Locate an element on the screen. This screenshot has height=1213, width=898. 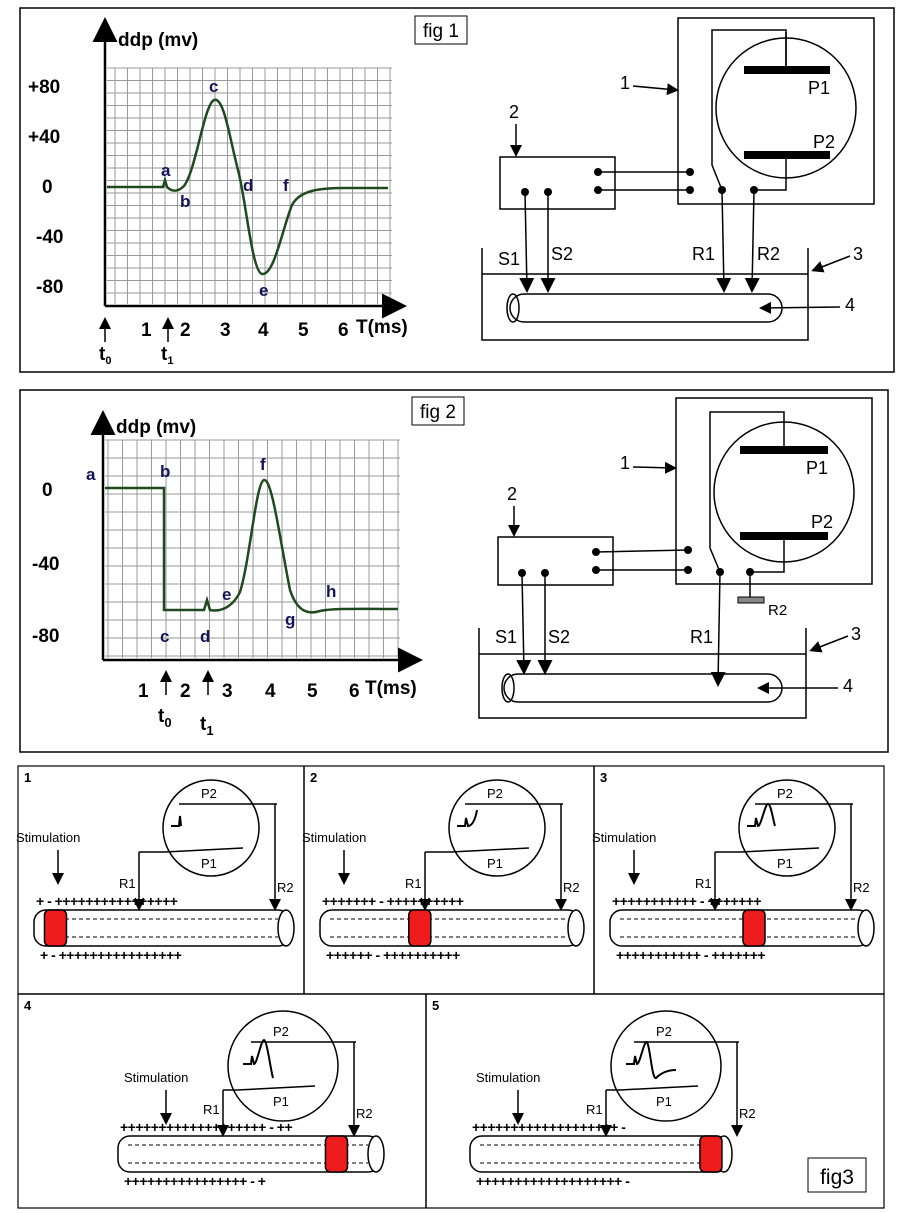
fig1-xtick-6: 6 is located at coordinates (343, 330).